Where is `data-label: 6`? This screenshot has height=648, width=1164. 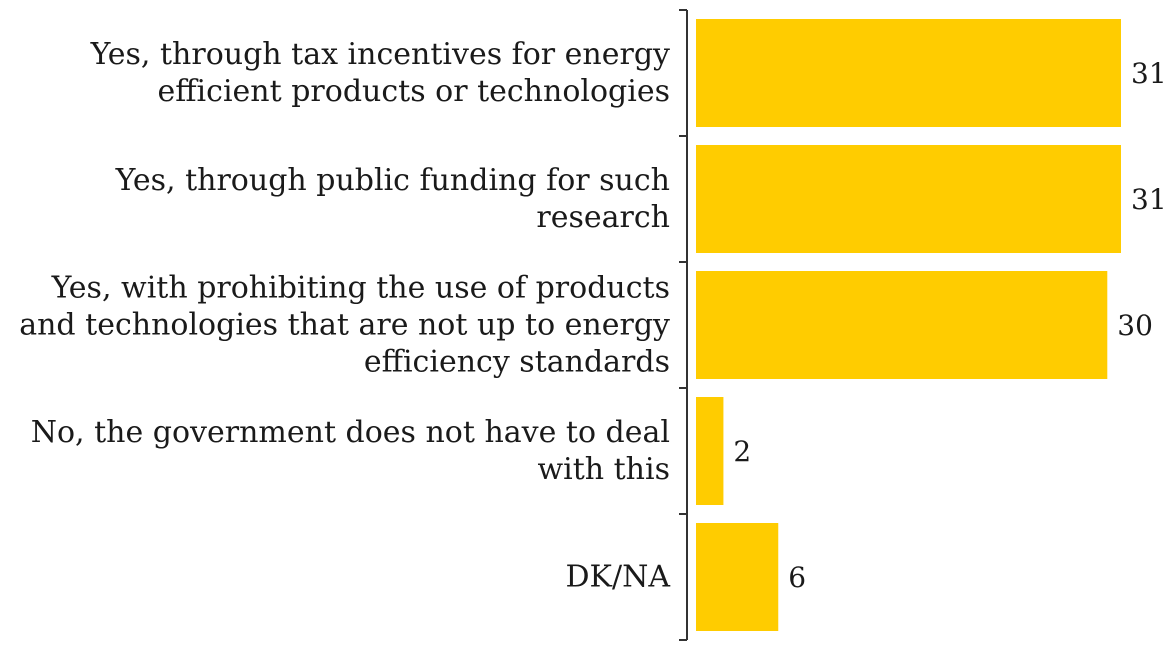 data-label: 6 is located at coordinates (797, 577).